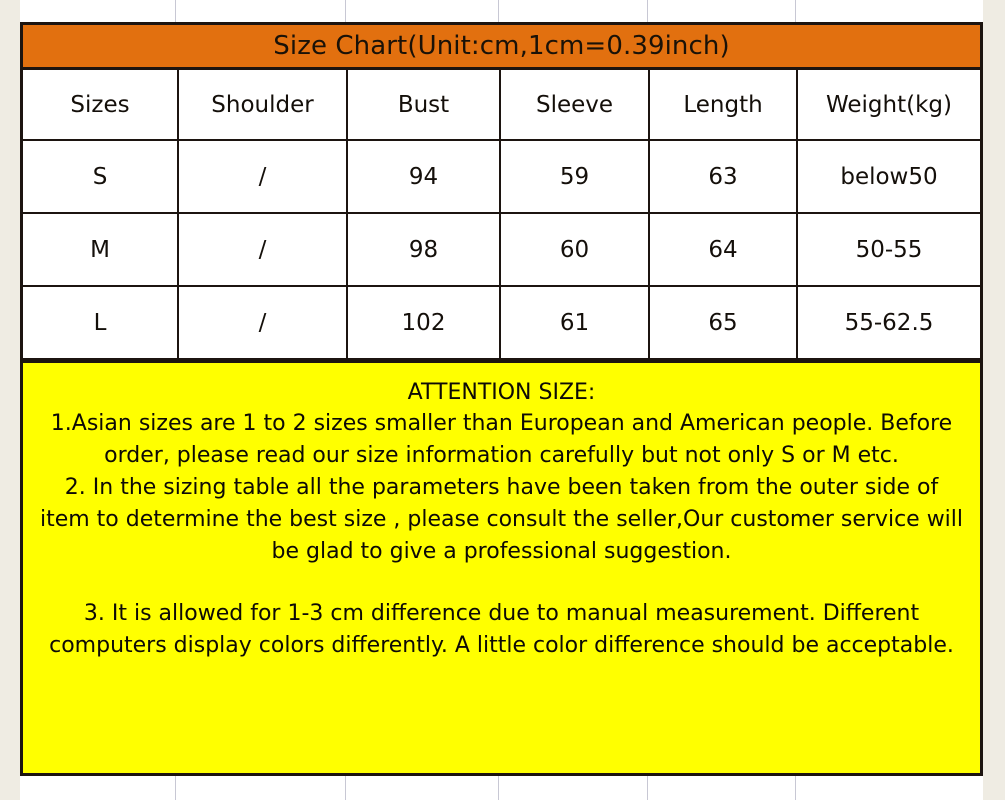 The width and height of the screenshot is (1005, 800). What do you see at coordinates (888, 323) in the screenshot?
I see `cell-weight: 55-62.5` at bounding box center [888, 323].